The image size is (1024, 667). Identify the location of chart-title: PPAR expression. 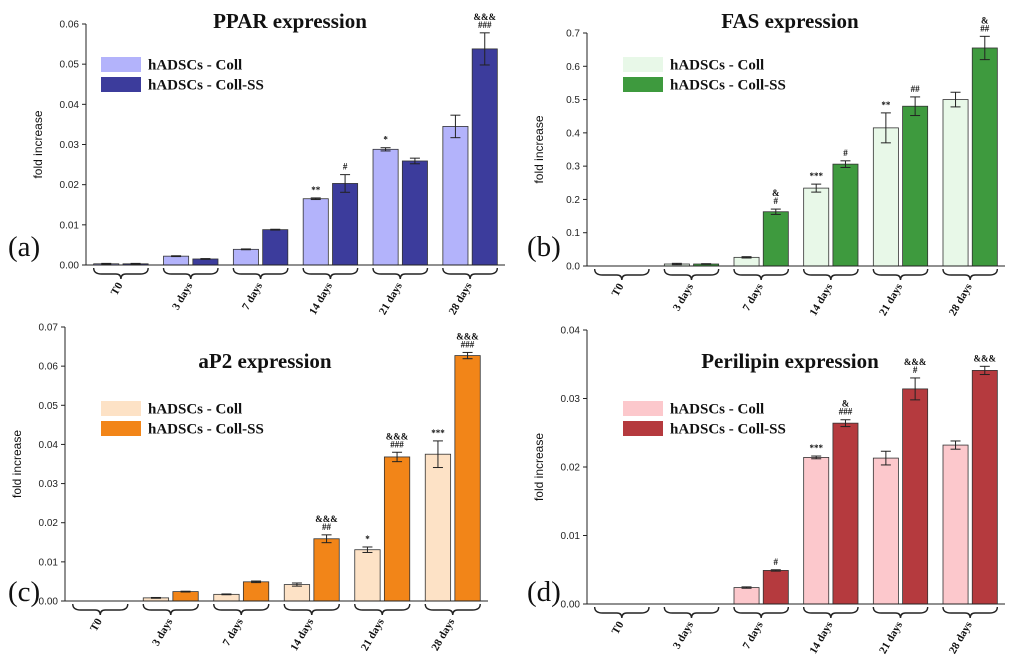
(290, 21).